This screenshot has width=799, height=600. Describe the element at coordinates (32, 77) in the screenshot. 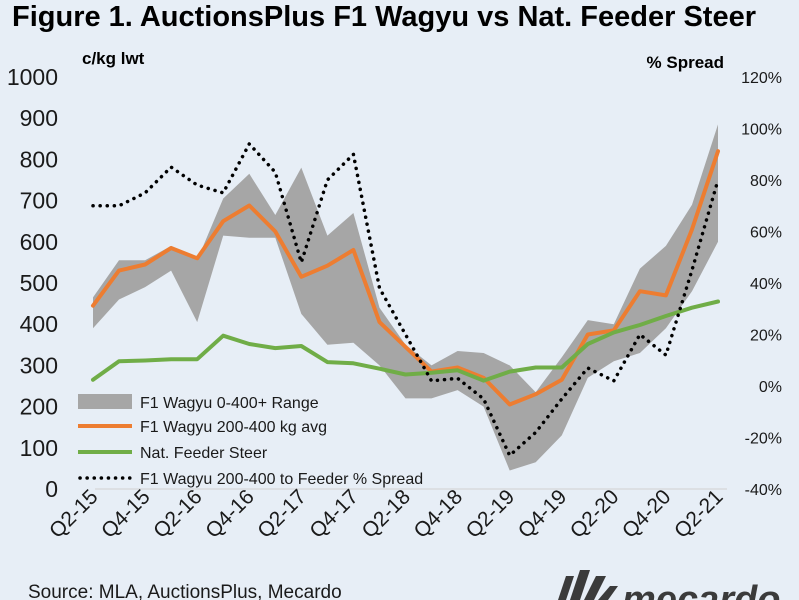

I see `y-left-tick-label: 1000` at that location.